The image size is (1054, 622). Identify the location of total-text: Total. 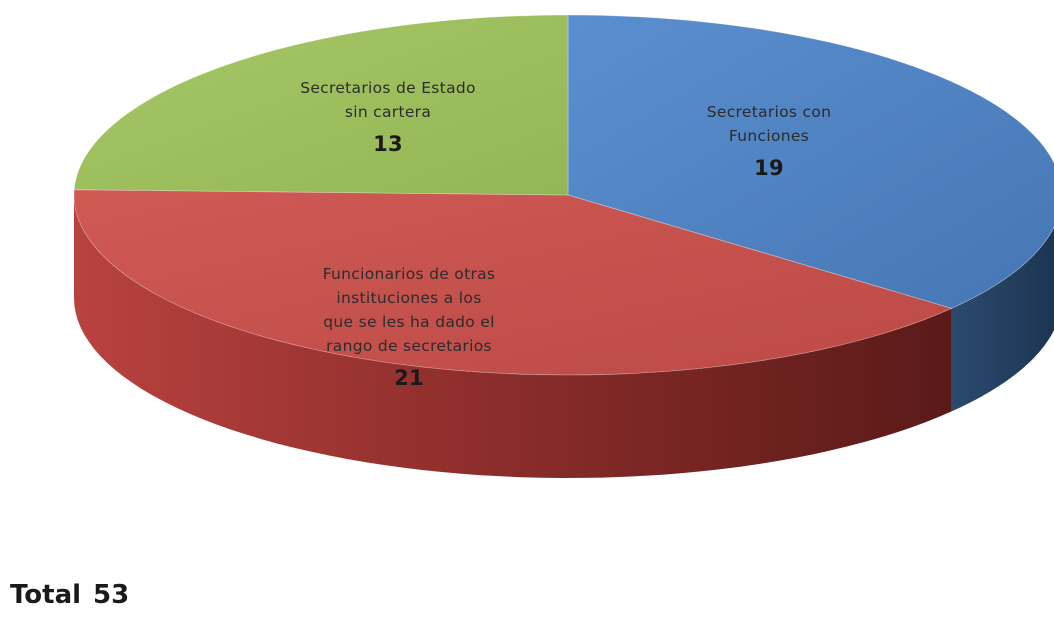
(46, 595).